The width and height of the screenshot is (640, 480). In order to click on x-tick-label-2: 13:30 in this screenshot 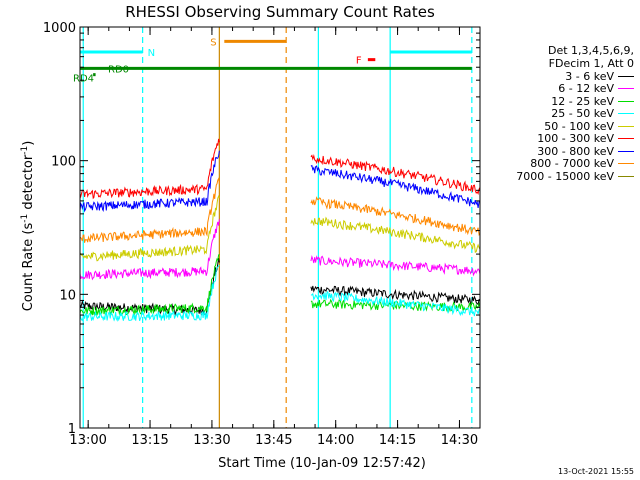, I will do `click(211, 440)`.